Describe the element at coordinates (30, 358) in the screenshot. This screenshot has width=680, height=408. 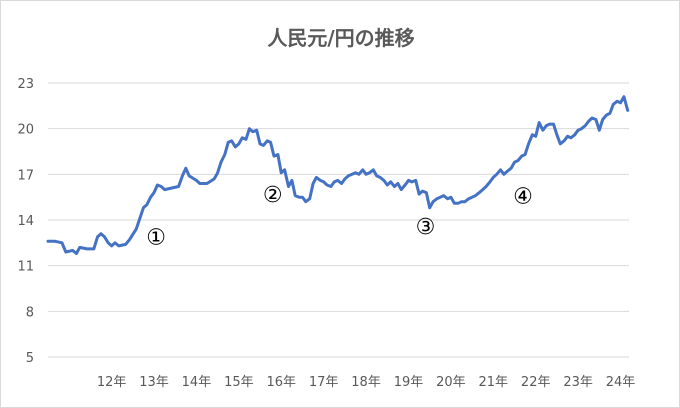
I see `y-tick-label: 5` at that location.